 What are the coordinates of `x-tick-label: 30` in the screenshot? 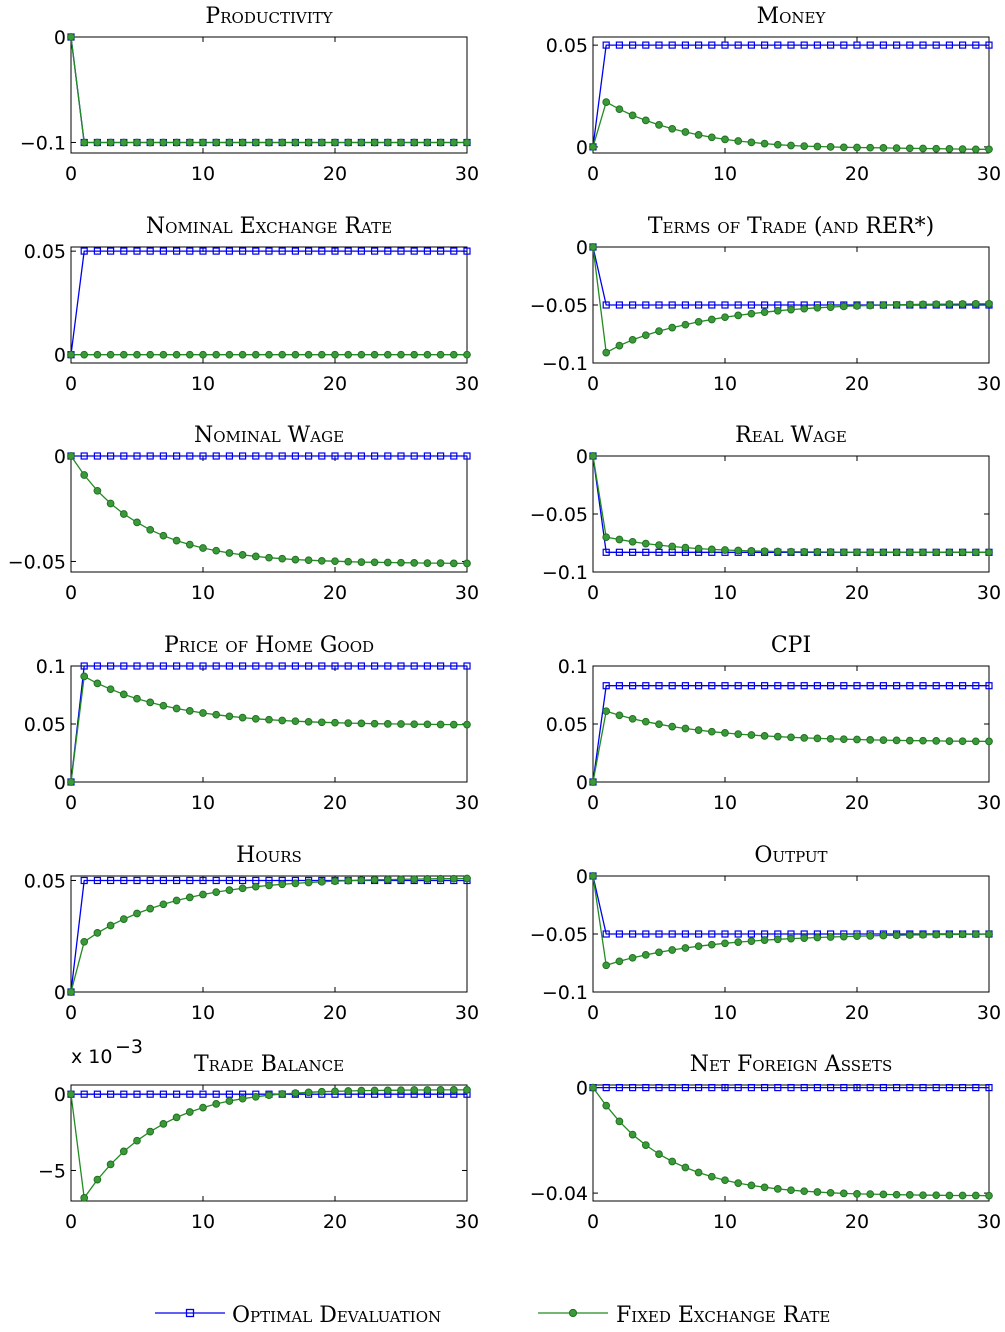 It's located at (989, 384).